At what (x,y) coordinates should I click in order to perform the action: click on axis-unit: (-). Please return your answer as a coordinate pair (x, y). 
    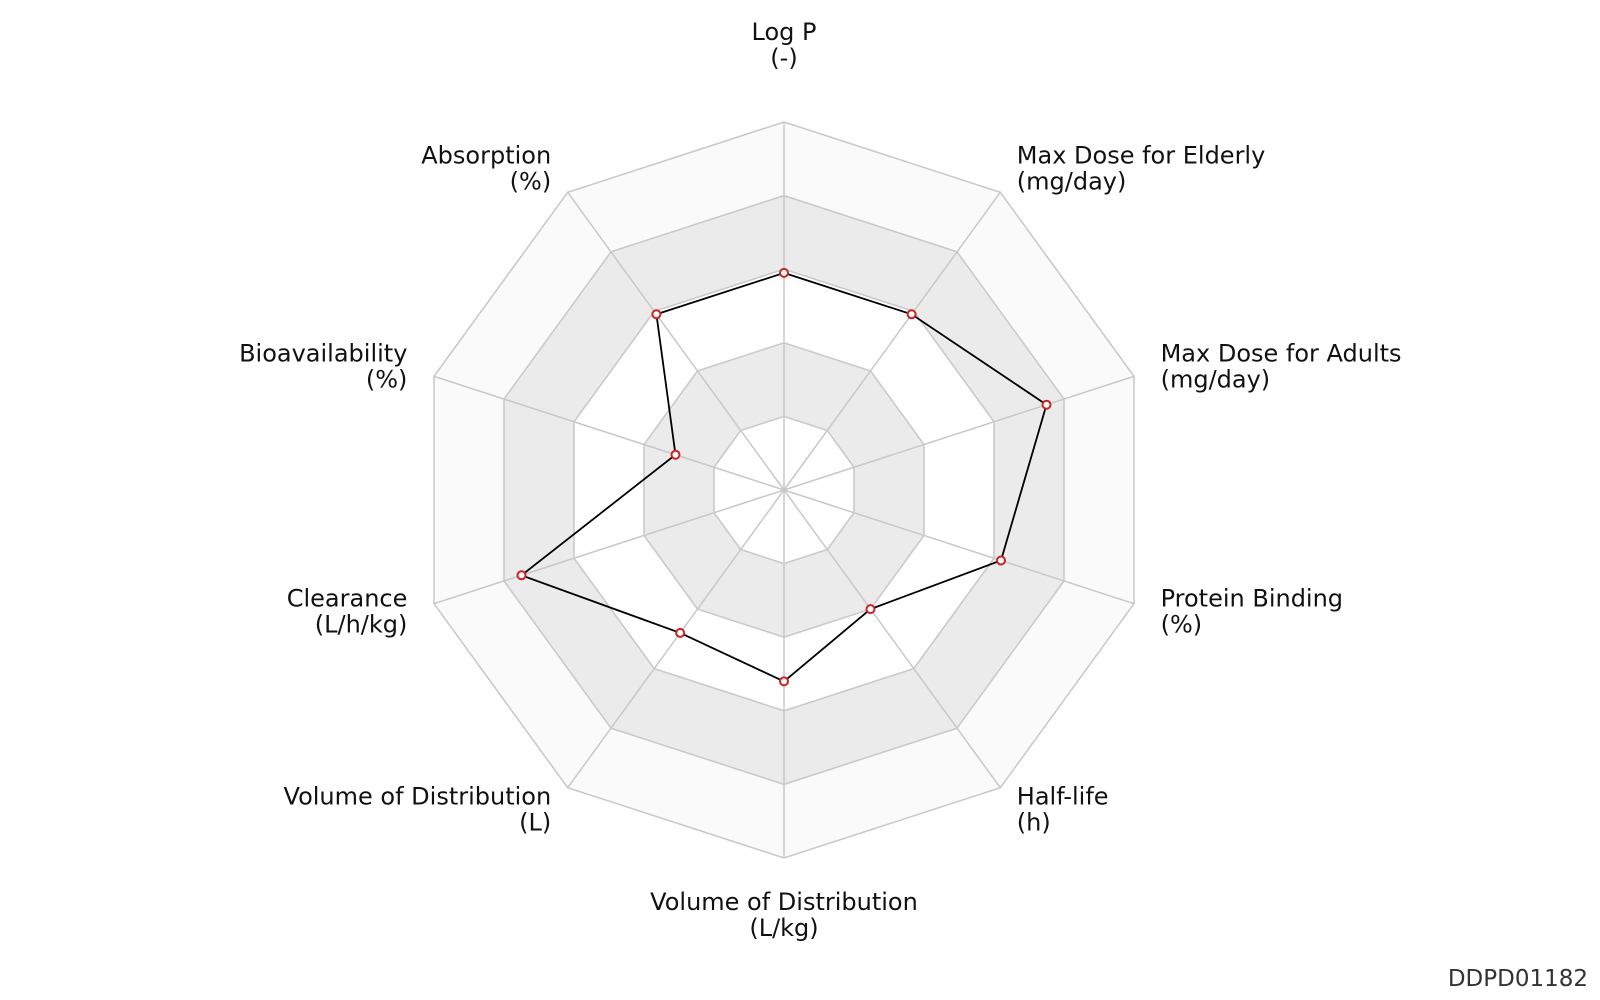
    Looking at the image, I should click on (783, 58).